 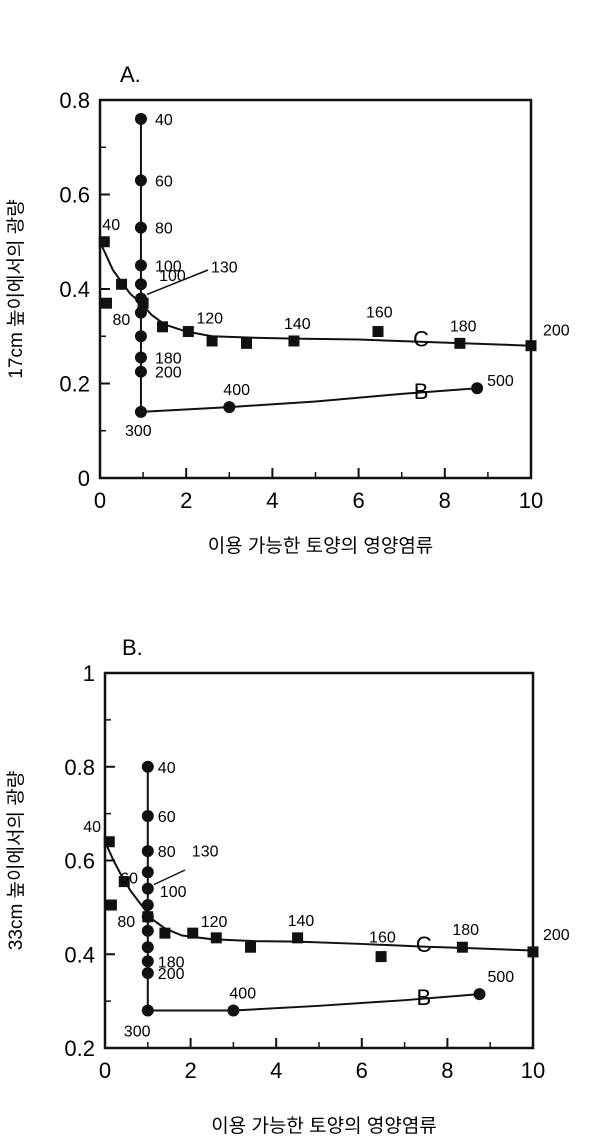 What do you see at coordinates (224, 267) in the screenshot?
I see `point-label: 130` at bounding box center [224, 267].